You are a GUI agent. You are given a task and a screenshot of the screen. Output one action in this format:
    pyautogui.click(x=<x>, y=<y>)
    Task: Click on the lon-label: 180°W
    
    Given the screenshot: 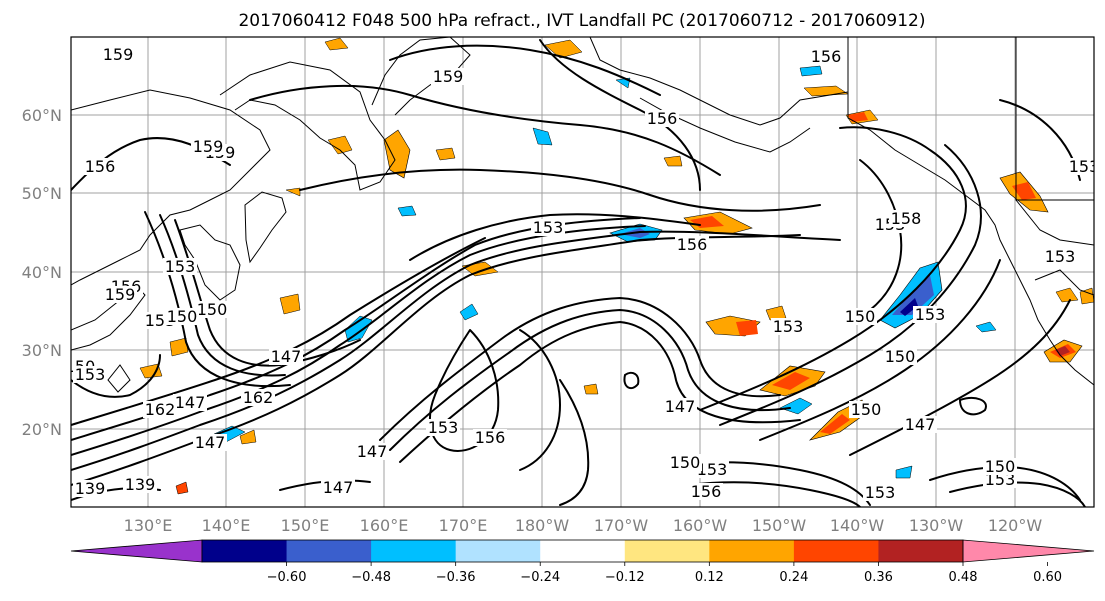 What is the action you would take?
    pyautogui.click(x=542, y=525)
    